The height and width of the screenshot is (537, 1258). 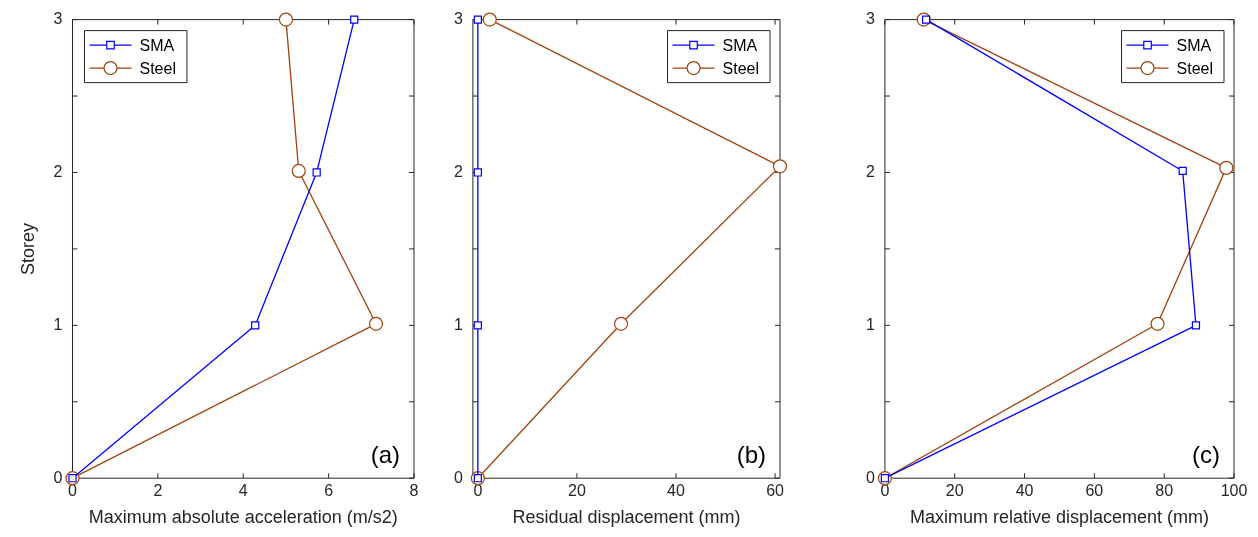 I want to click on x-tick-label: 80, so click(x=1164, y=491).